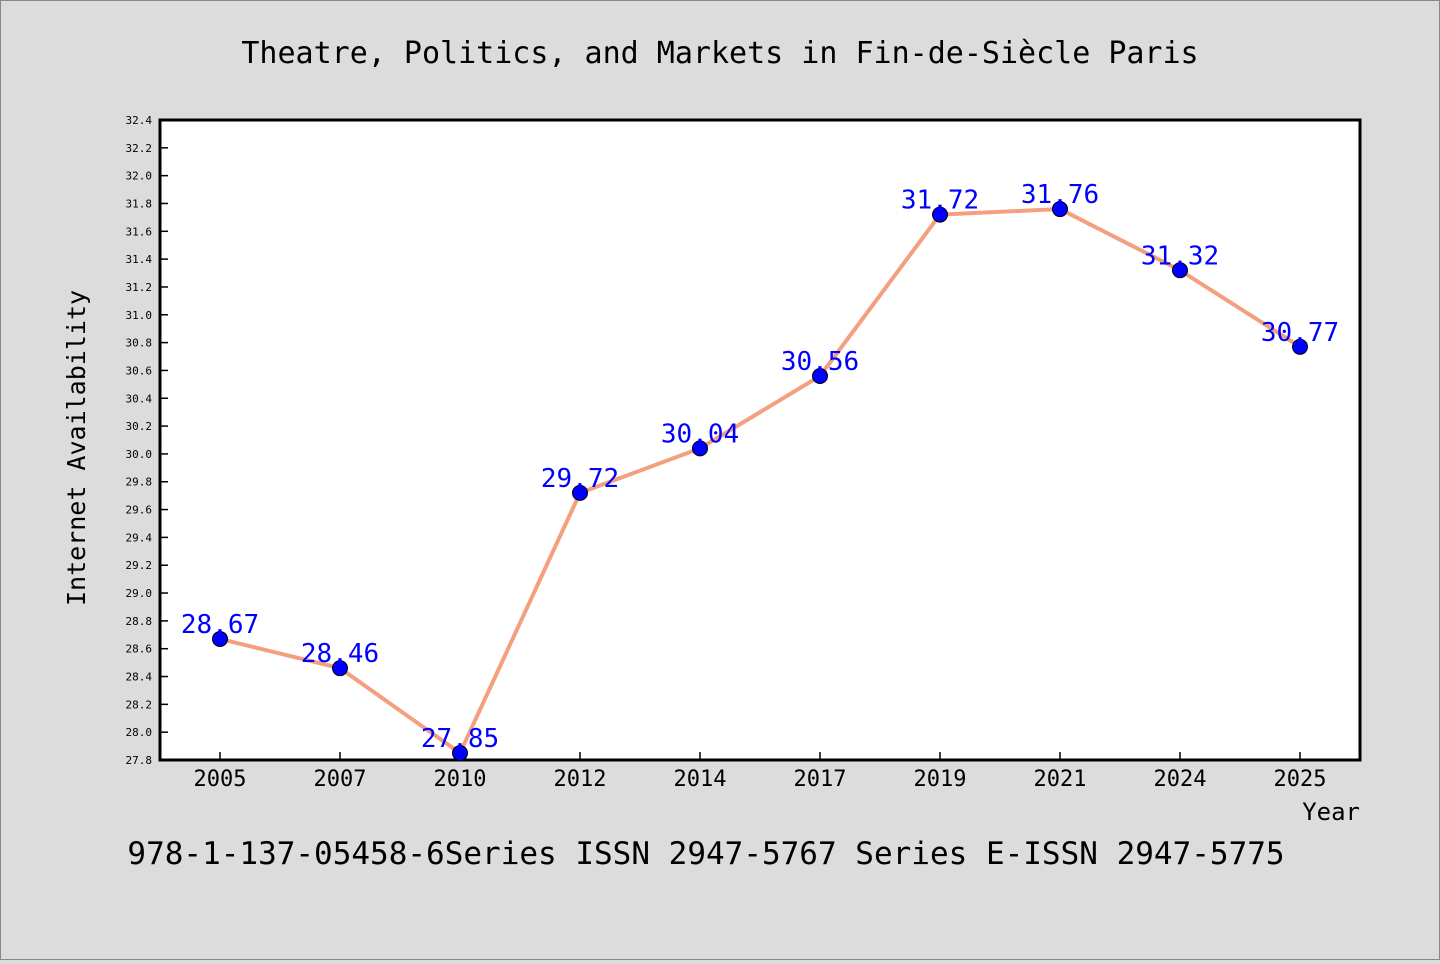  Describe the element at coordinates (700, 434) in the screenshot. I see `data-label: 30.04` at that location.